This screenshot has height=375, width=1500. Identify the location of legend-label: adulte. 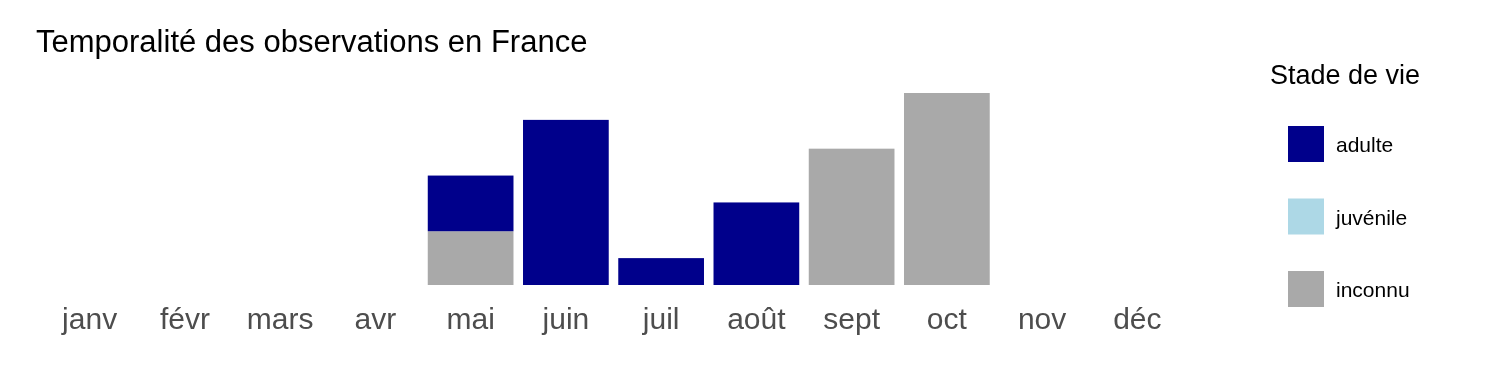
(1365, 144).